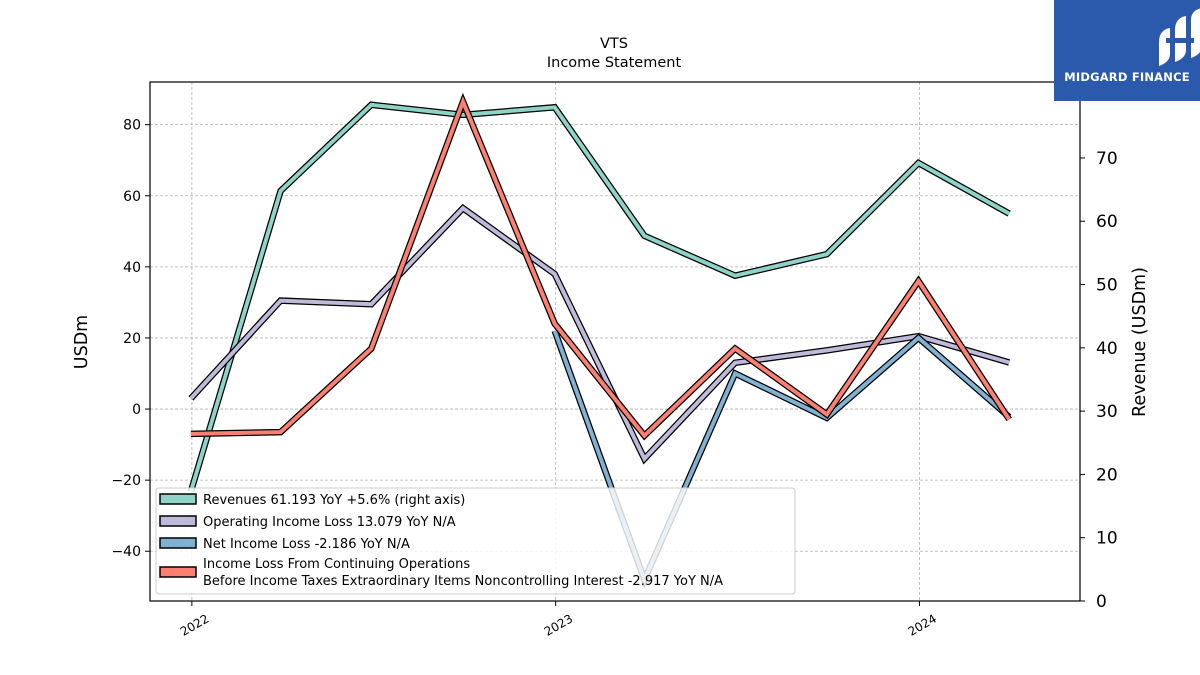  I want to click on legend-swatch-pretax-income, so click(178, 572).